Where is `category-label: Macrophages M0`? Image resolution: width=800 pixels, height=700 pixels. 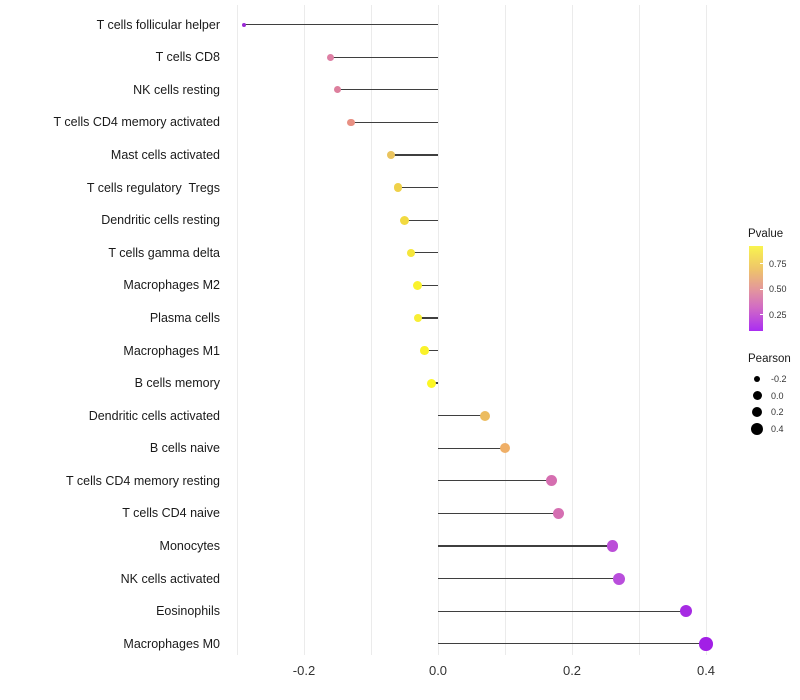 category-label: Macrophages M0 is located at coordinates (171, 643).